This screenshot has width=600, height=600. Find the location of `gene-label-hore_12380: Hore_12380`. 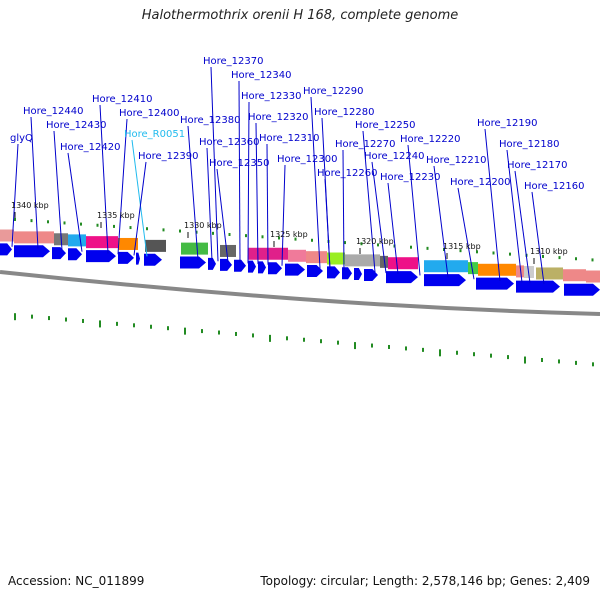

gene-label-hore_12380: Hore_12380 is located at coordinates (210, 120).